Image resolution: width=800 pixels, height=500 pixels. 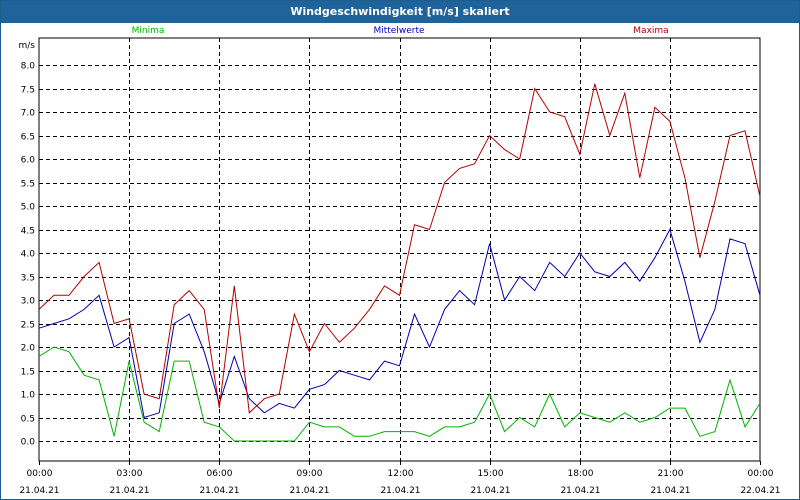 I want to click on y-tick-label: 1.5, so click(x=28, y=373).